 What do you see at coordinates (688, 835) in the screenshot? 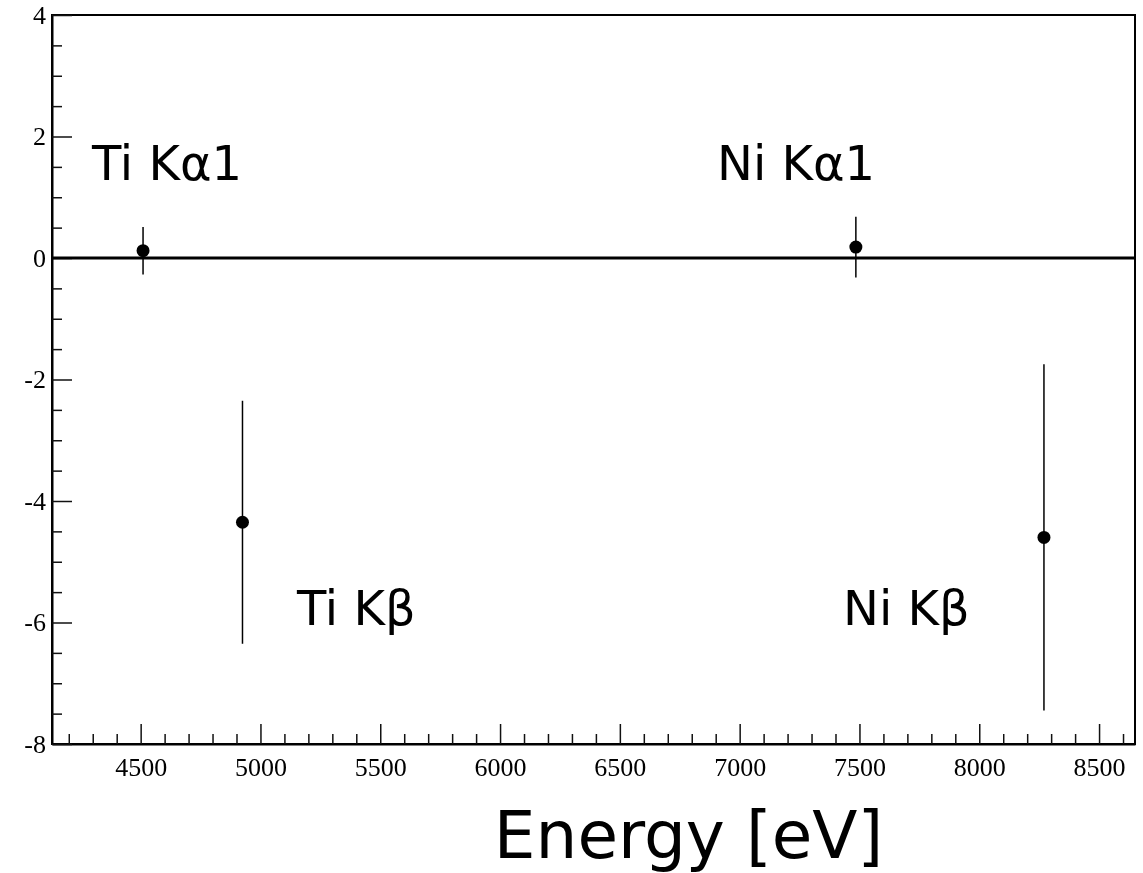
I see `x-axis-title: Energy [eV]` at bounding box center [688, 835].